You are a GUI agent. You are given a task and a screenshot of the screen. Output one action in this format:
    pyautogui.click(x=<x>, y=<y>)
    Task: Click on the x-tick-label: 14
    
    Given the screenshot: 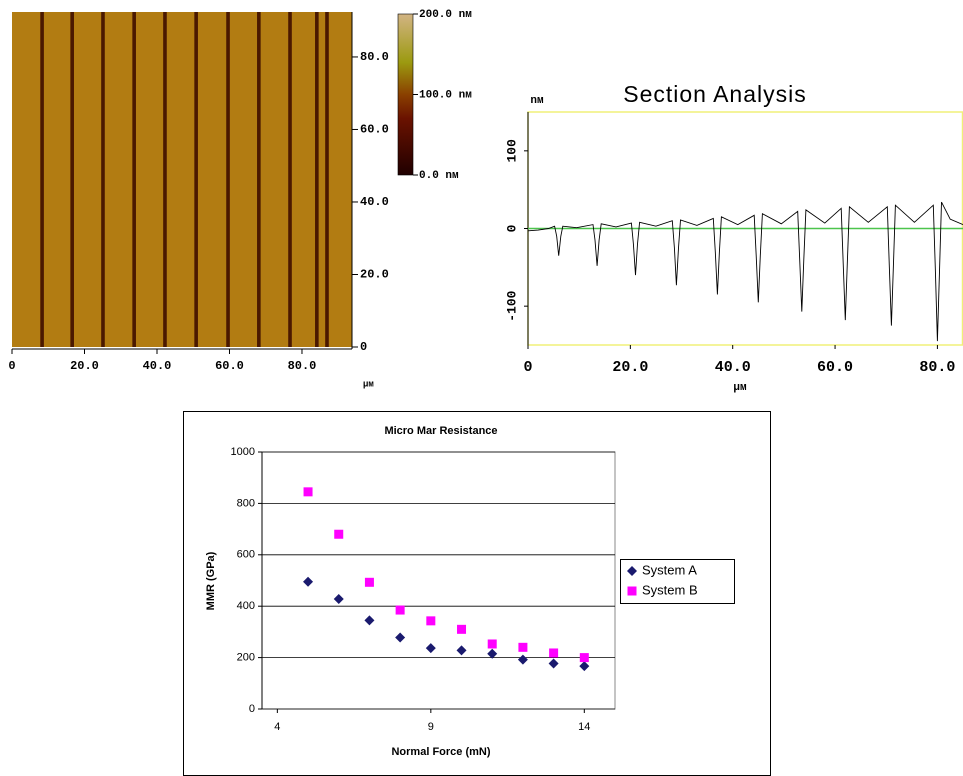 What is the action you would take?
    pyautogui.click(x=584, y=727)
    